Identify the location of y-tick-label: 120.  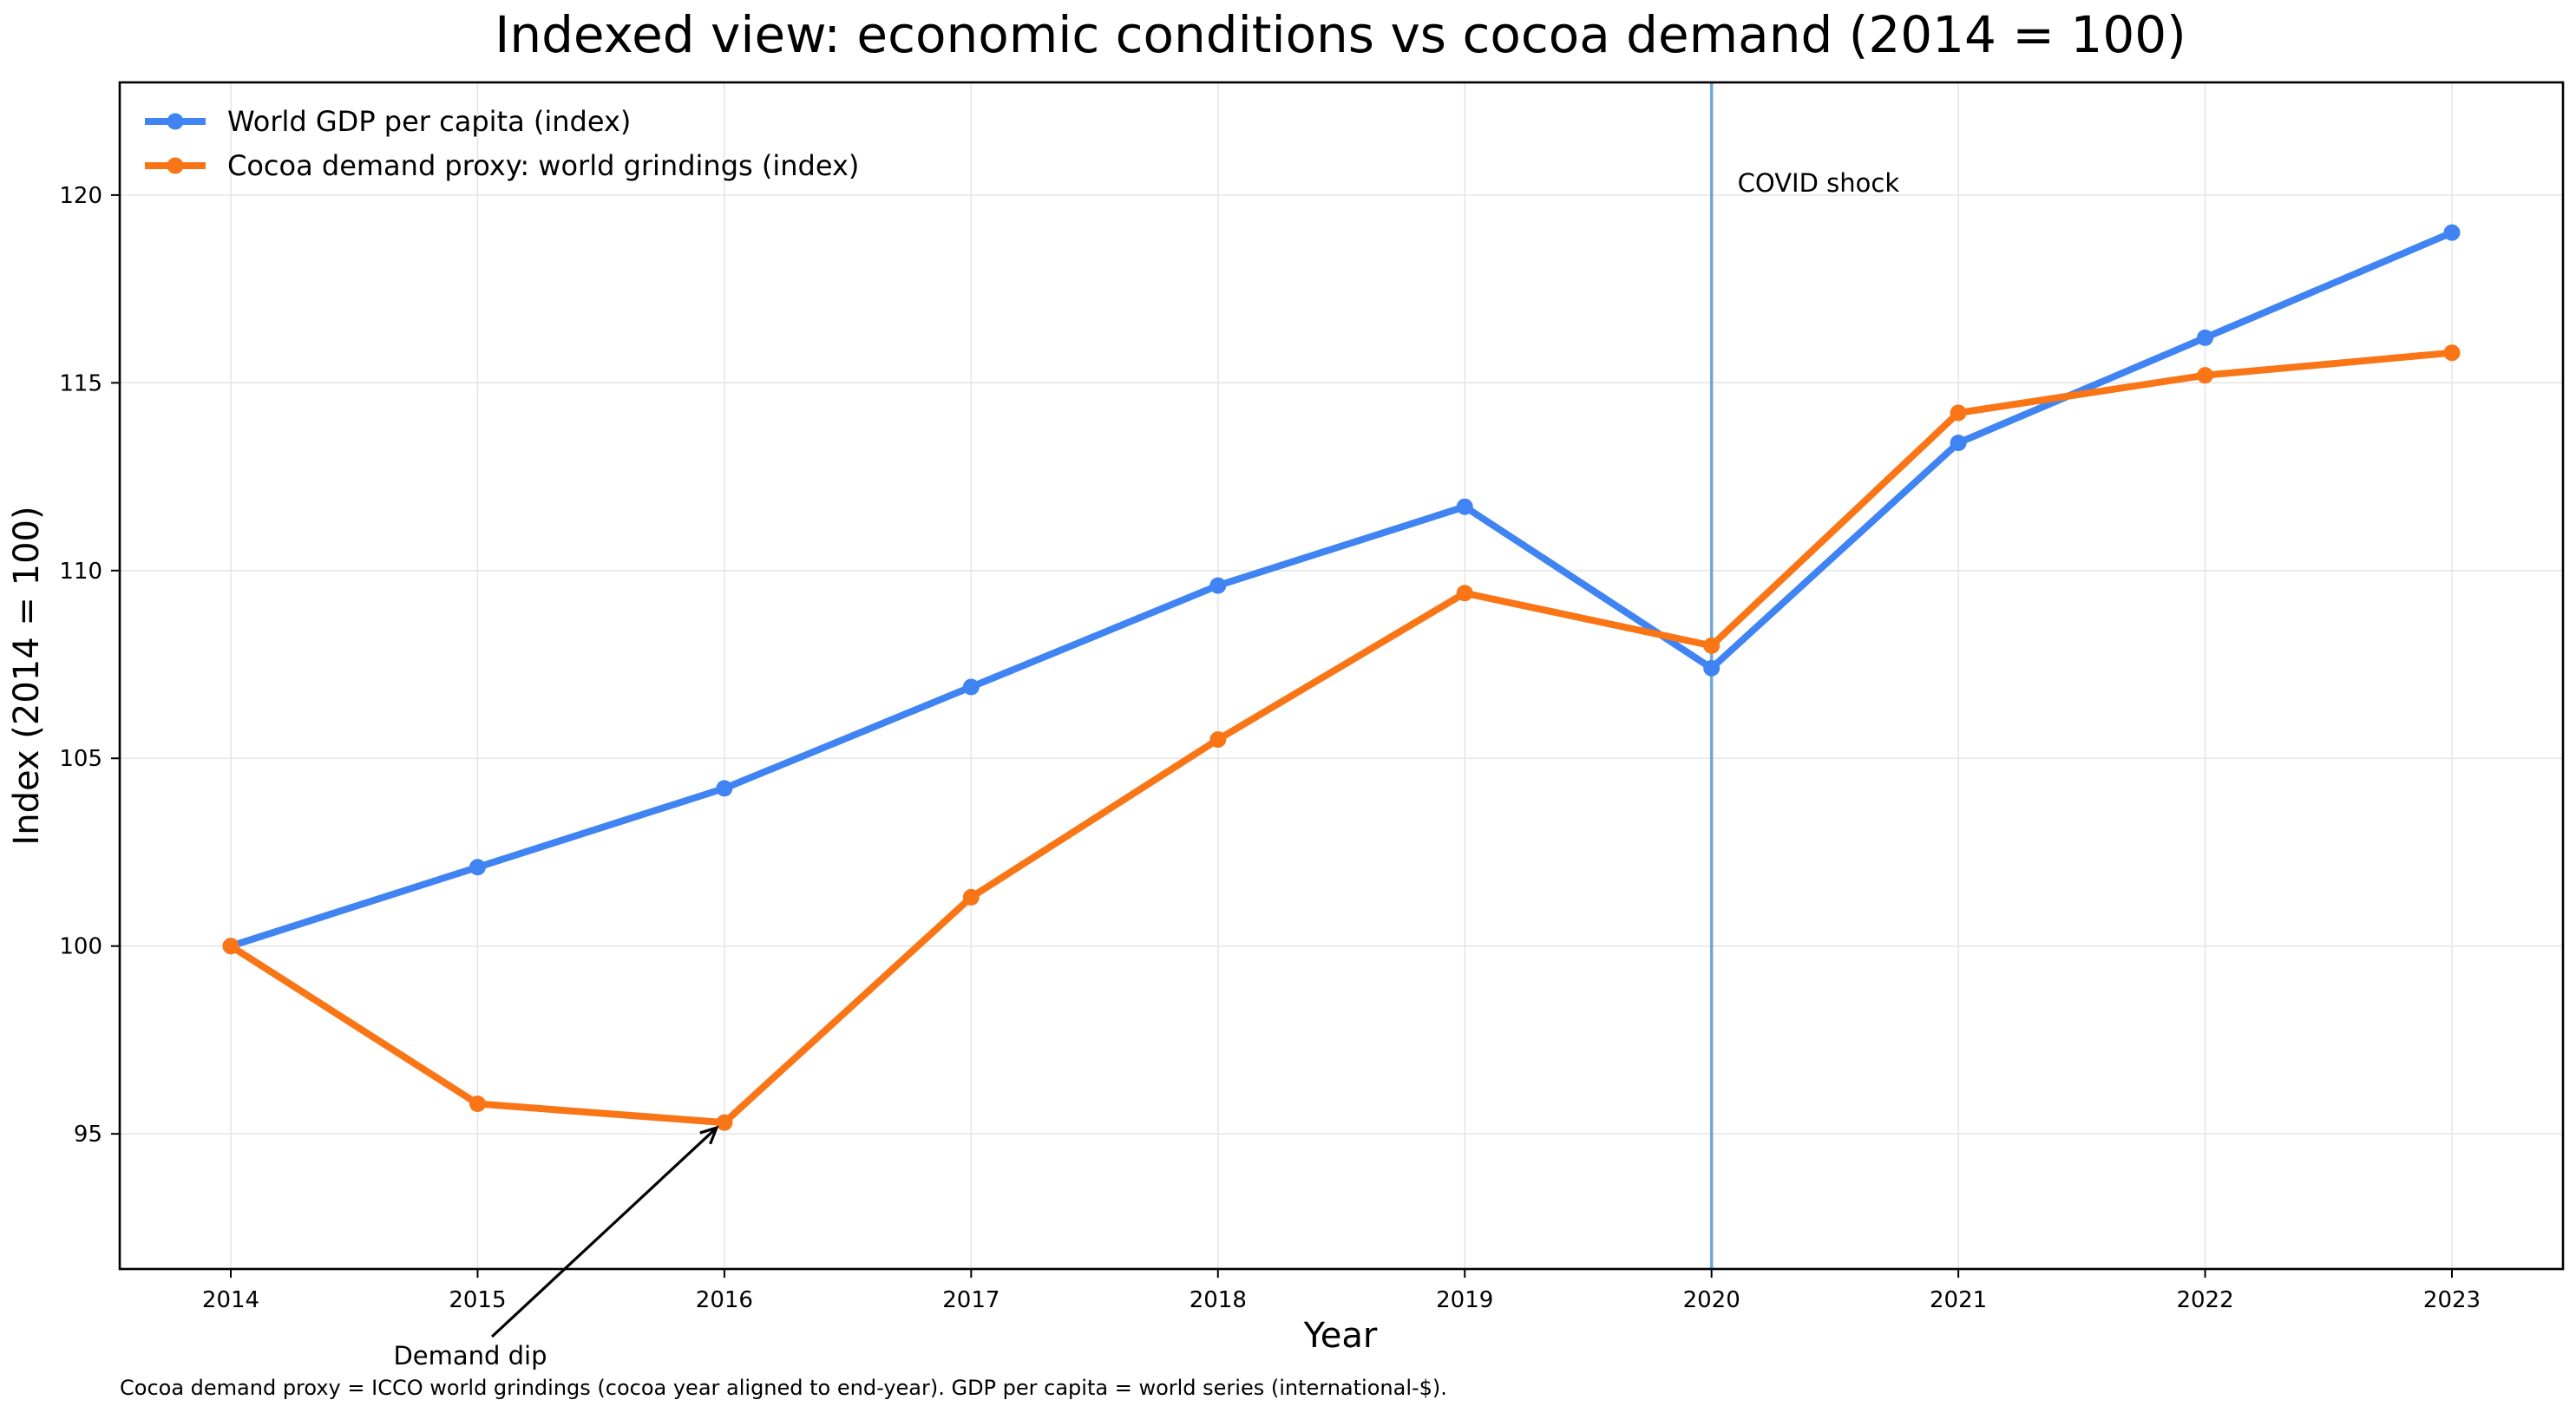
(80, 196).